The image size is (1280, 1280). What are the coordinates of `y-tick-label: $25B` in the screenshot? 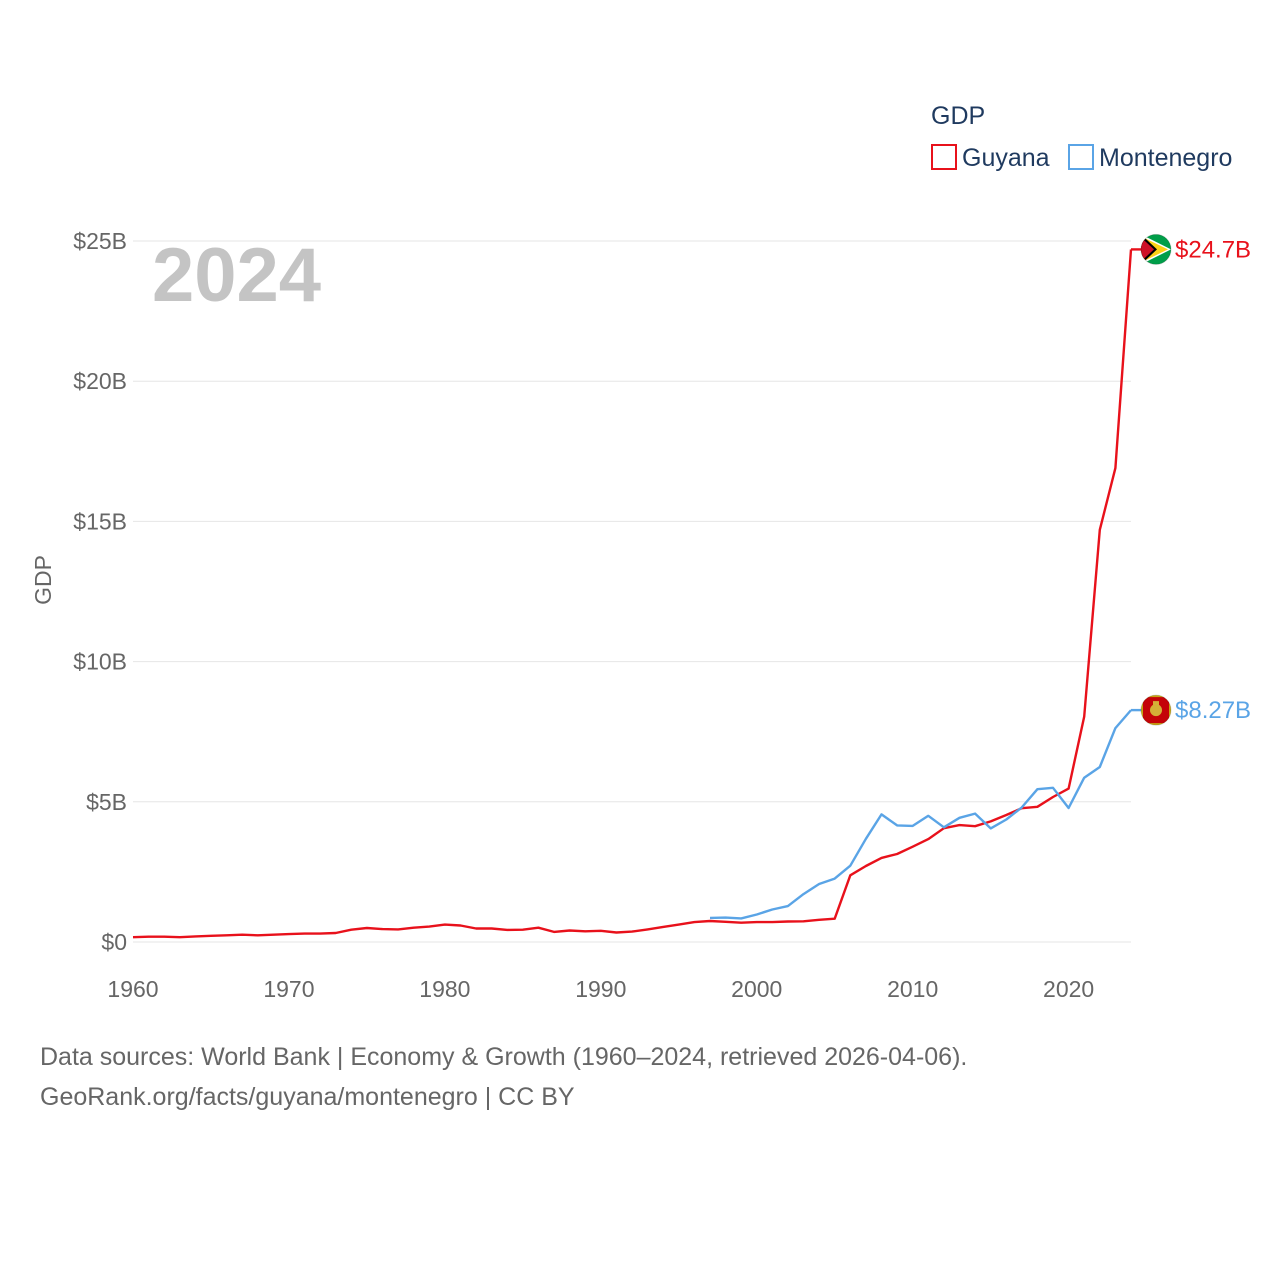 It's located at (100, 241).